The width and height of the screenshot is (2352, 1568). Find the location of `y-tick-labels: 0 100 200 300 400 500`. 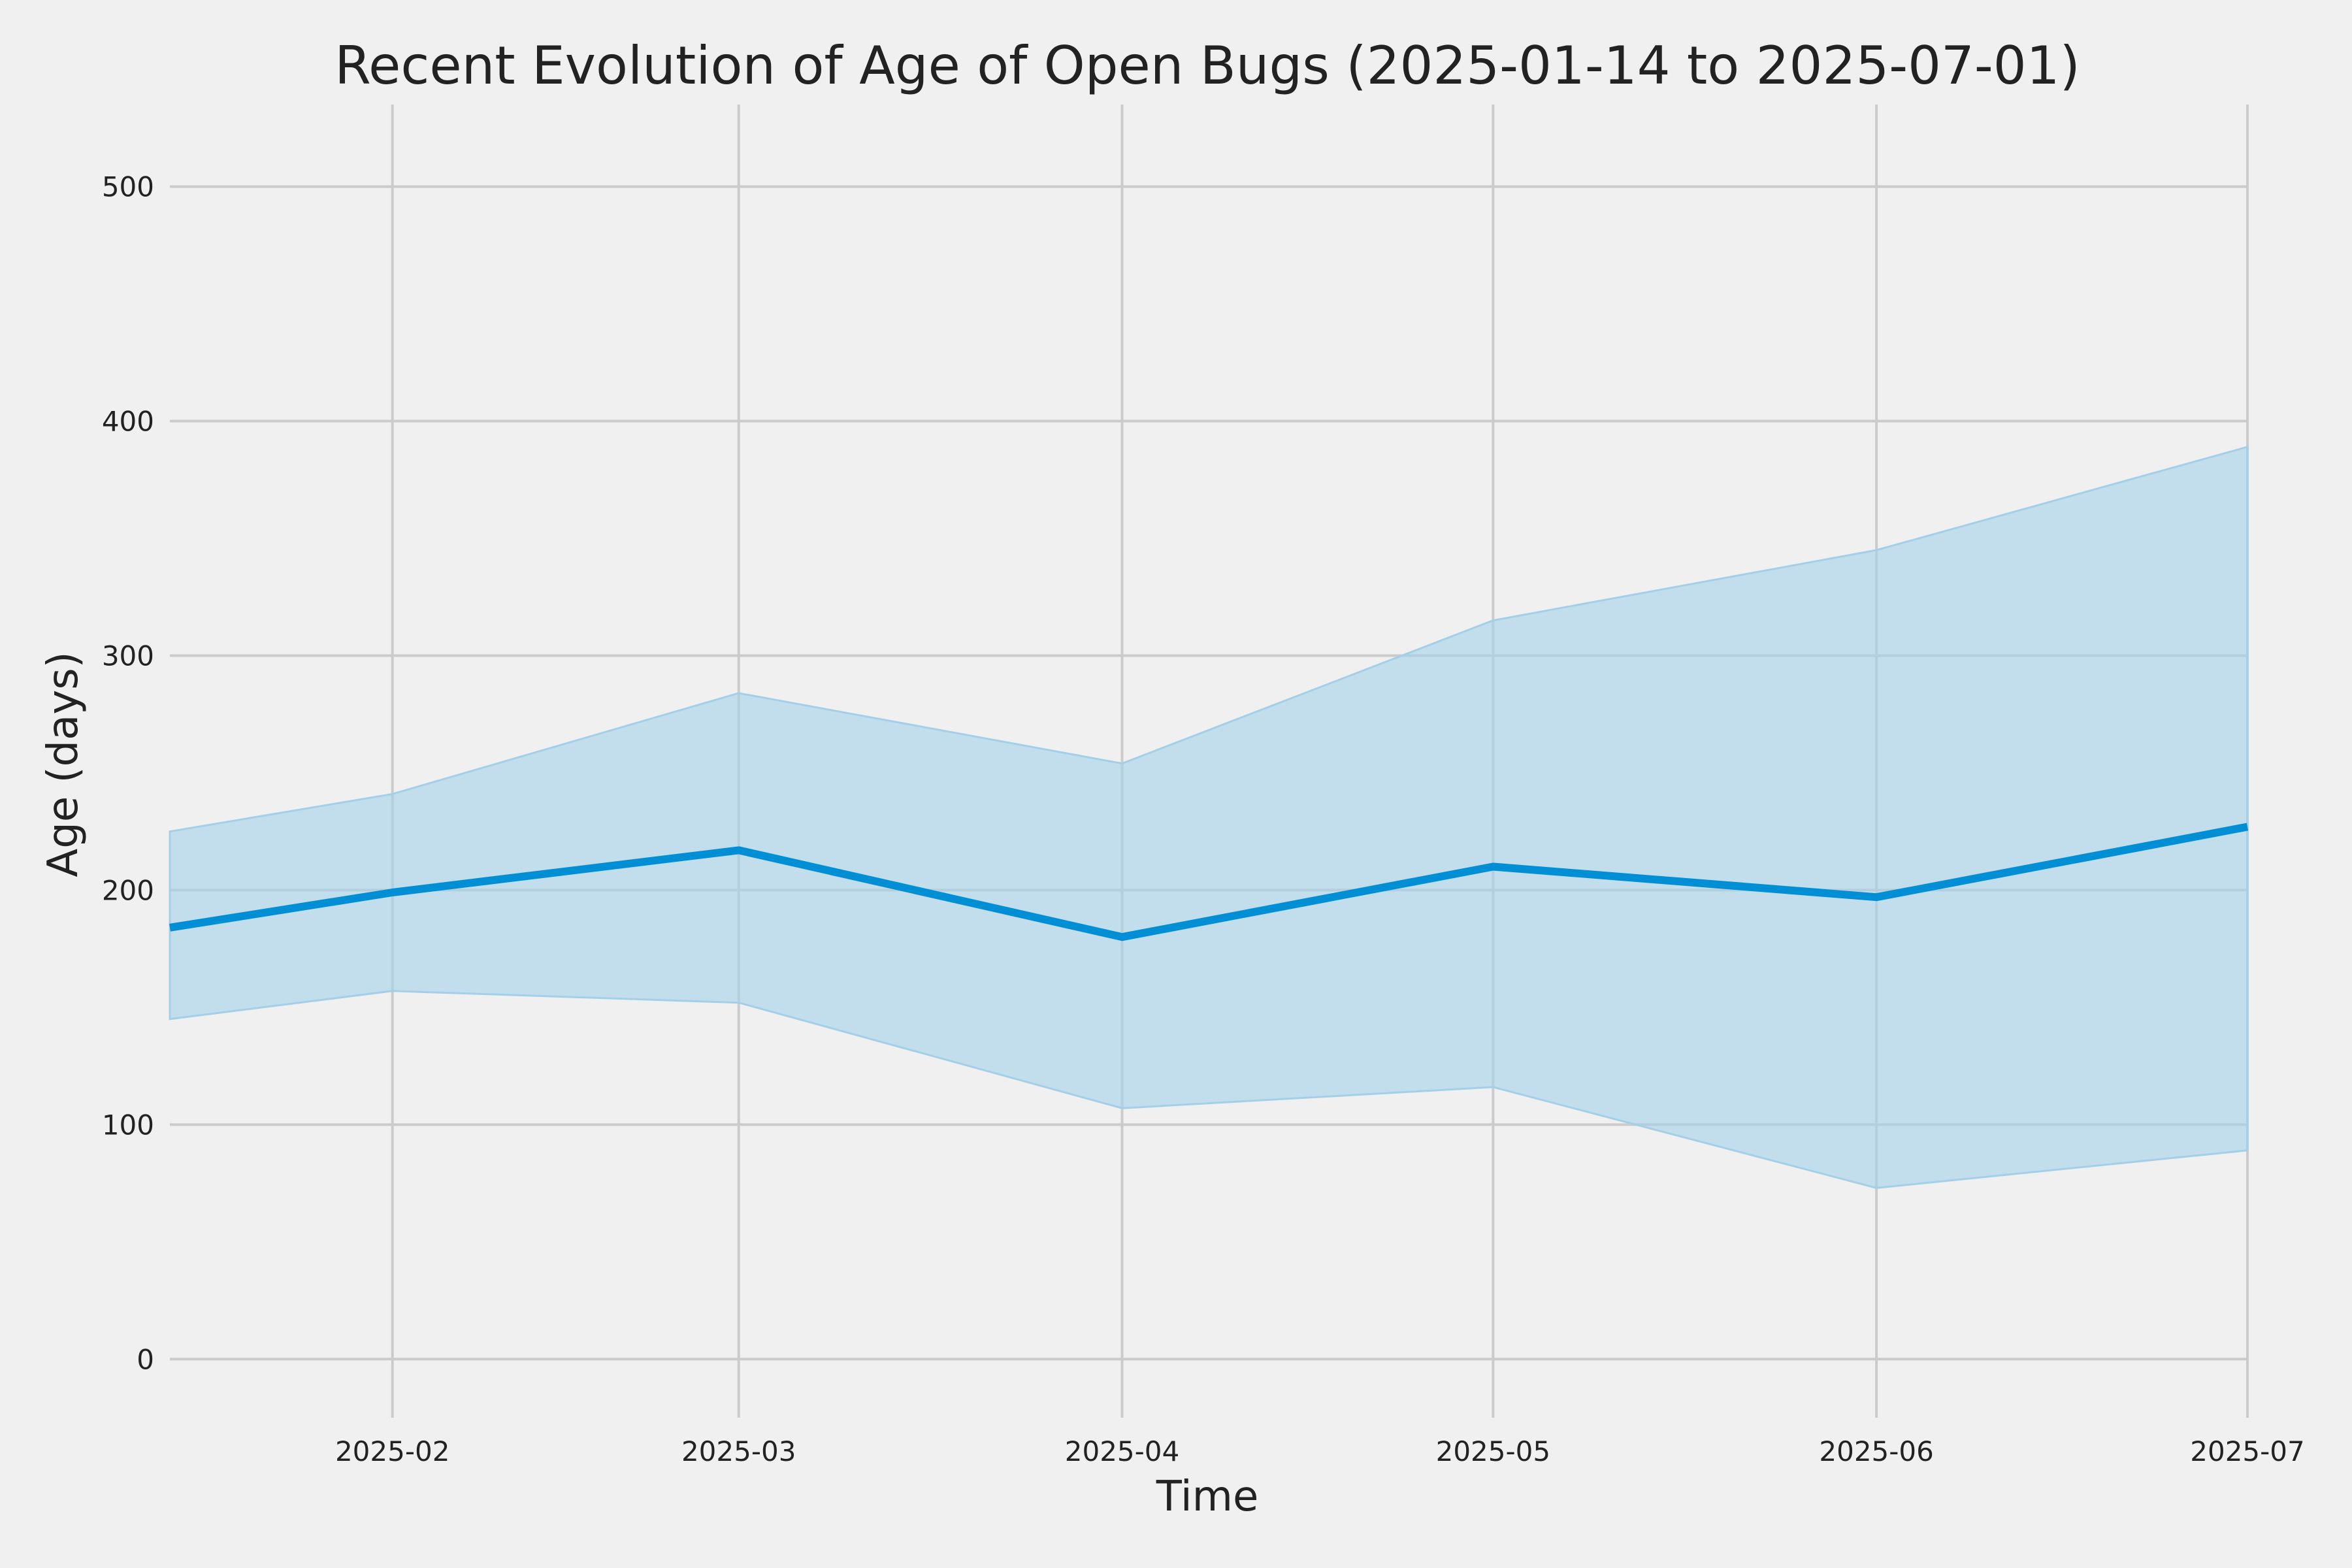

y-tick-labels: 0 100 200 300 400 500 is located at coordinates (128, 773).